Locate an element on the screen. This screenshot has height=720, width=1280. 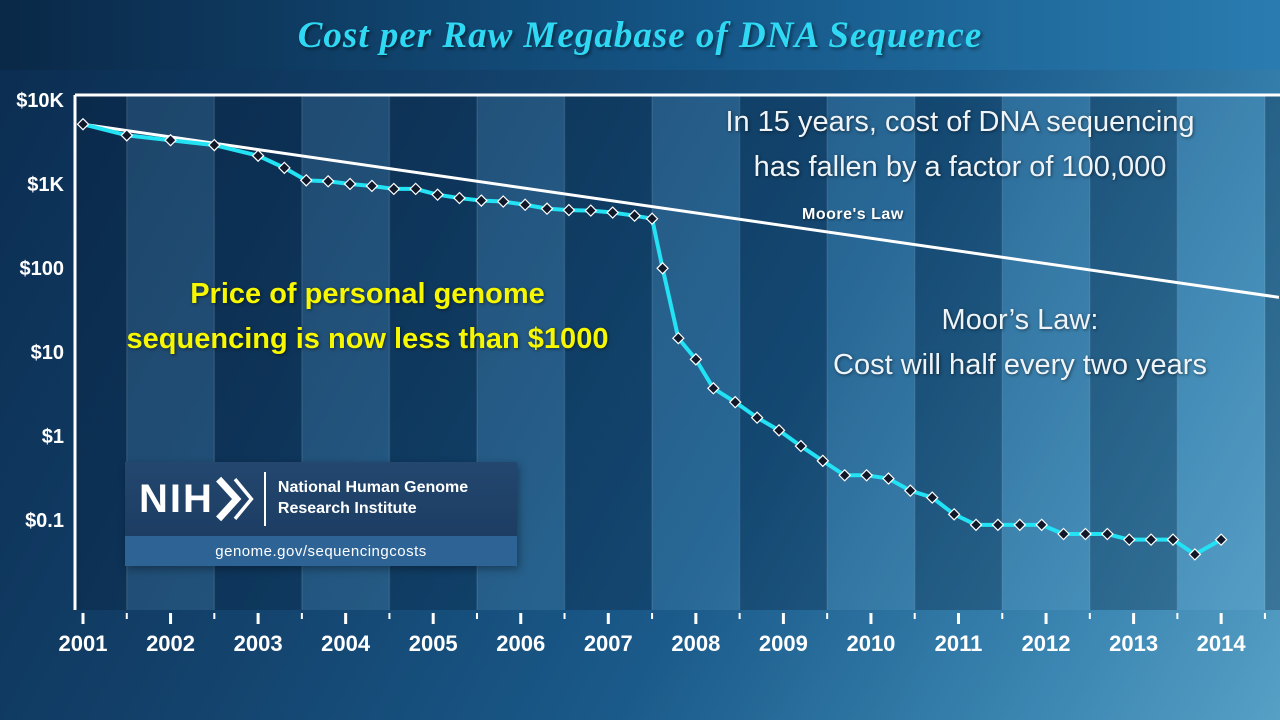
slide-header: Cost per Raw Megabase of DNA Sequence is located at coordinates (640, 35).